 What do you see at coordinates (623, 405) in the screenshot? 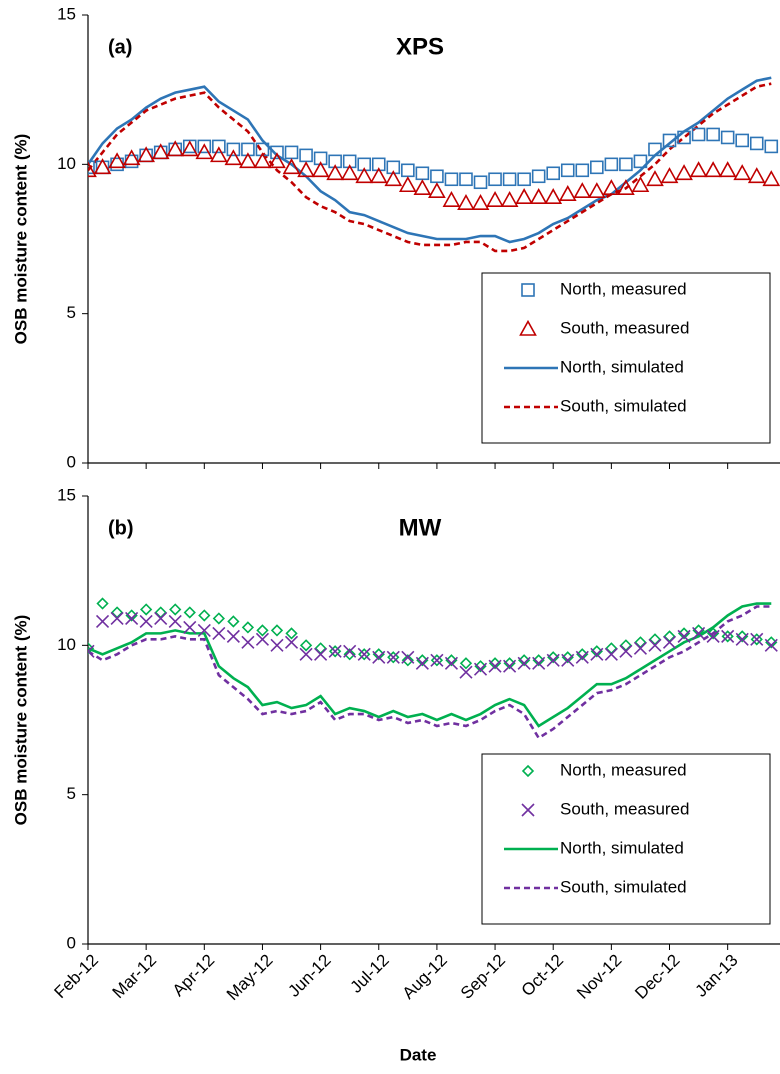
I see `legend-label: South, simulated` at bounding box center [623, 405].